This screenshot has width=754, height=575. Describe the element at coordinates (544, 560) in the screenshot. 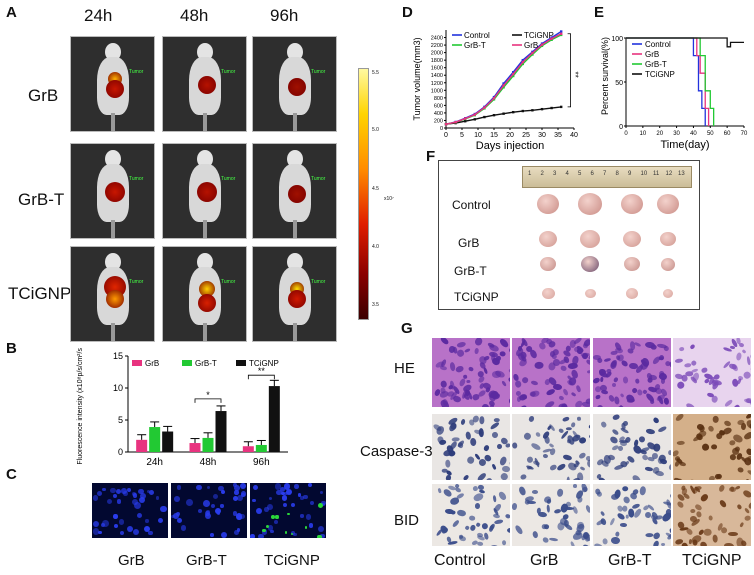

I see `ihc-col-grb: GrB` at that location.